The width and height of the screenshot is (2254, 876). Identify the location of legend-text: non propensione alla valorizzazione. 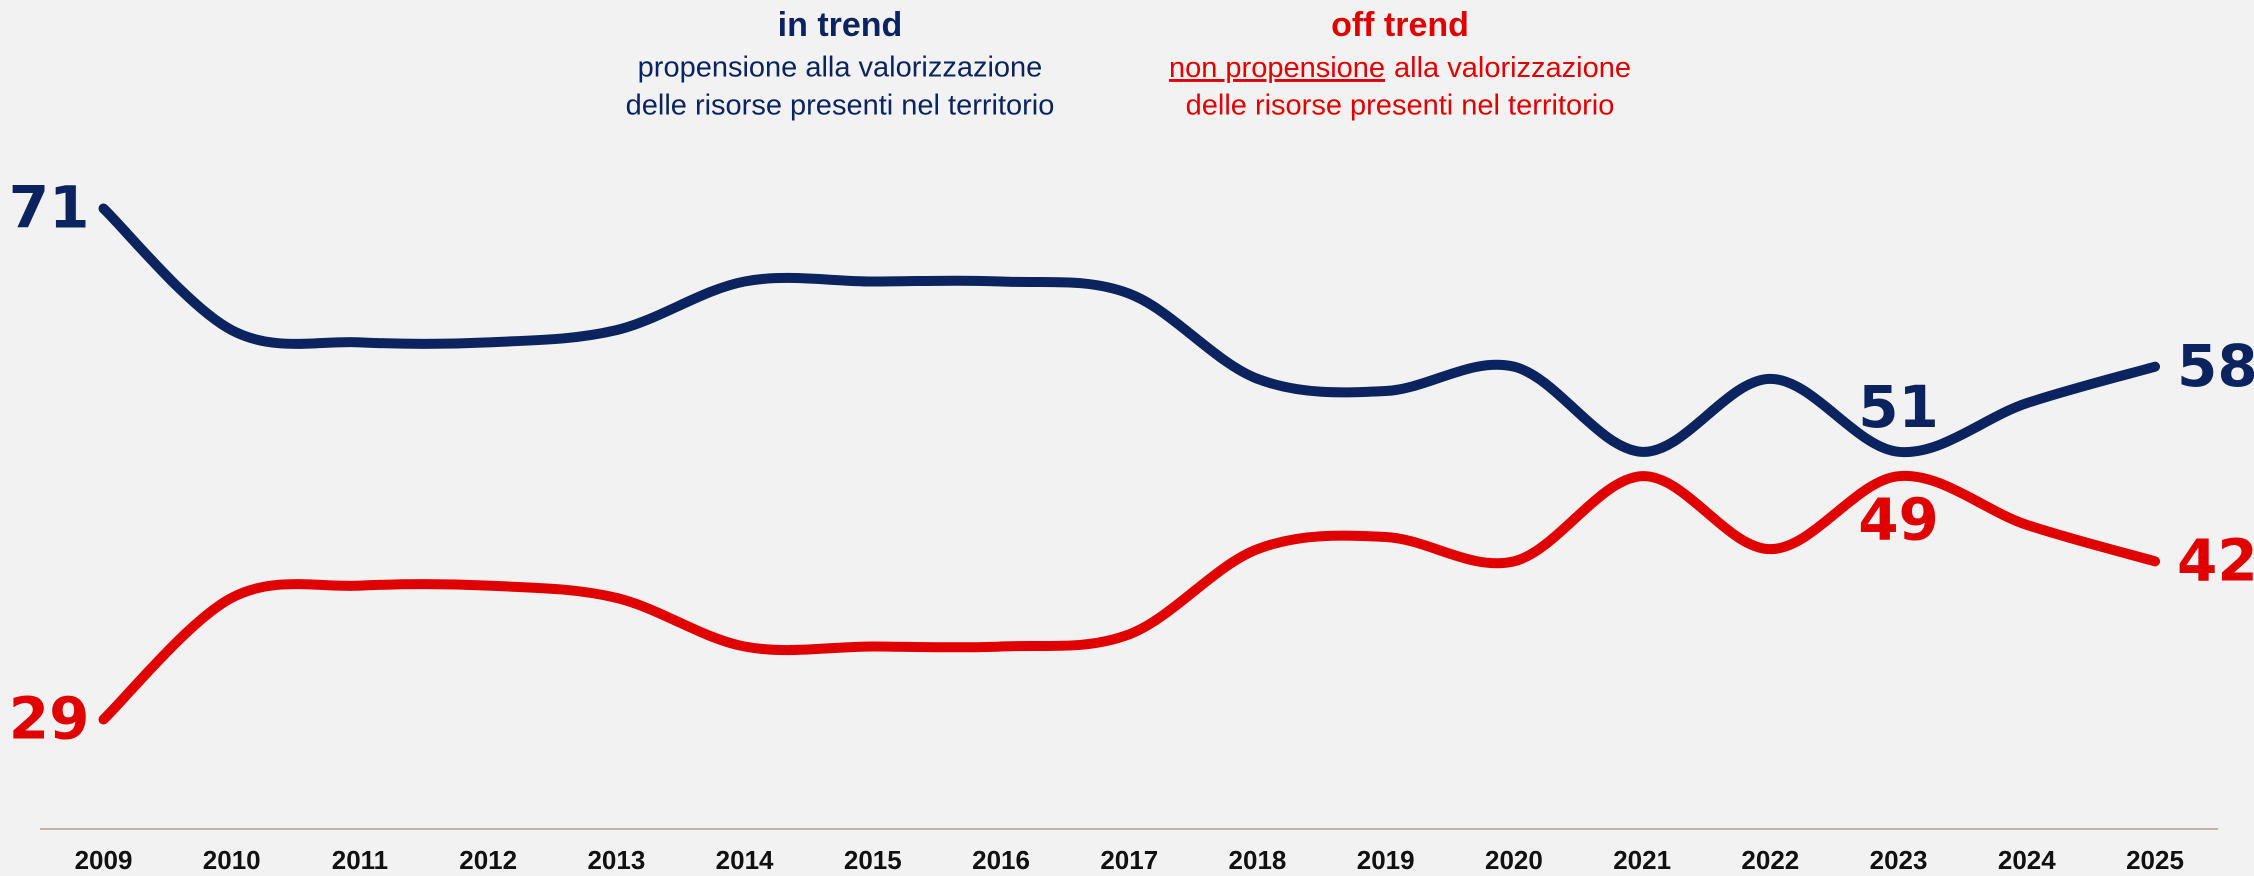
(1400, 68).